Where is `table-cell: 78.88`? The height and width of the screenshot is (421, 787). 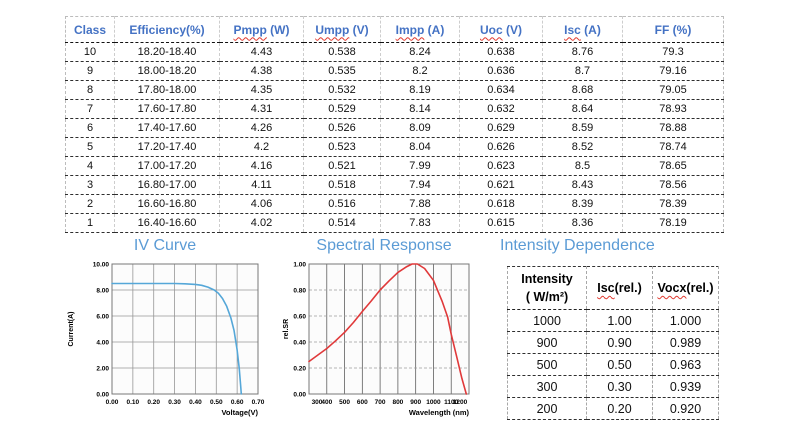
table-cell: 78.88 is located at coordinates (673, 128).